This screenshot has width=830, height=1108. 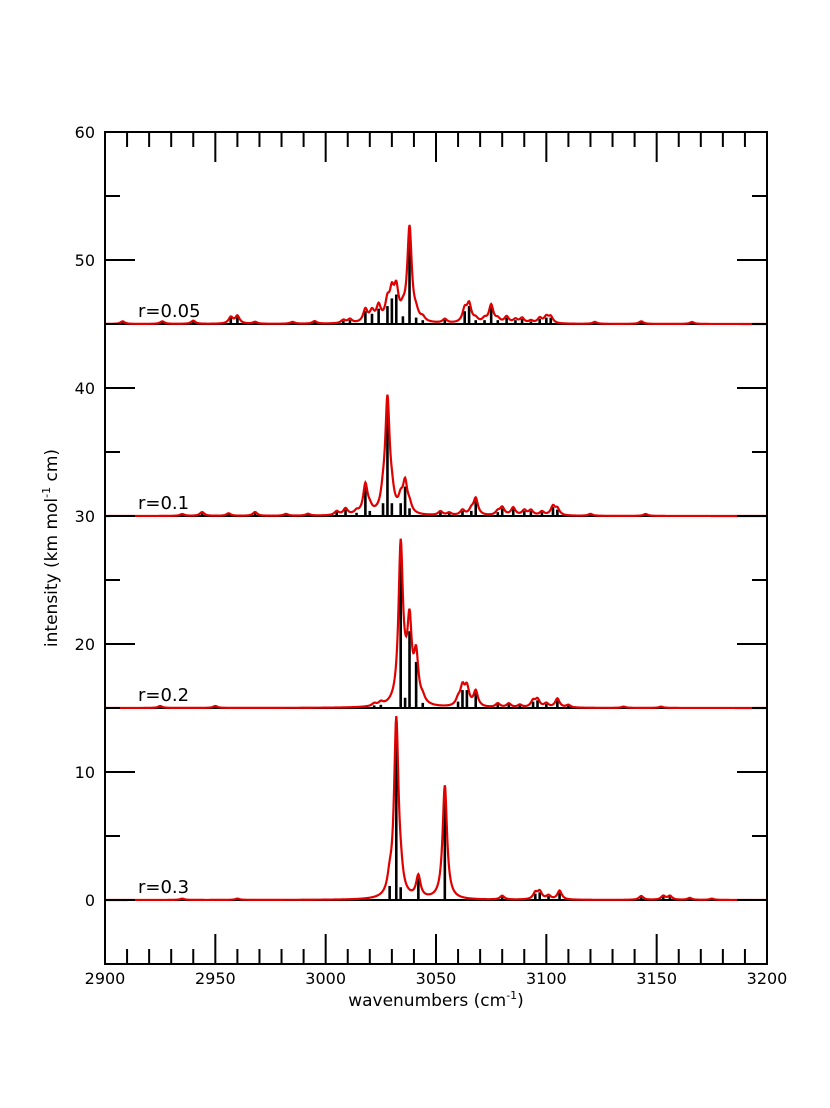 I want to click on panel-0: r=0.05, so click(x=436, y=275).